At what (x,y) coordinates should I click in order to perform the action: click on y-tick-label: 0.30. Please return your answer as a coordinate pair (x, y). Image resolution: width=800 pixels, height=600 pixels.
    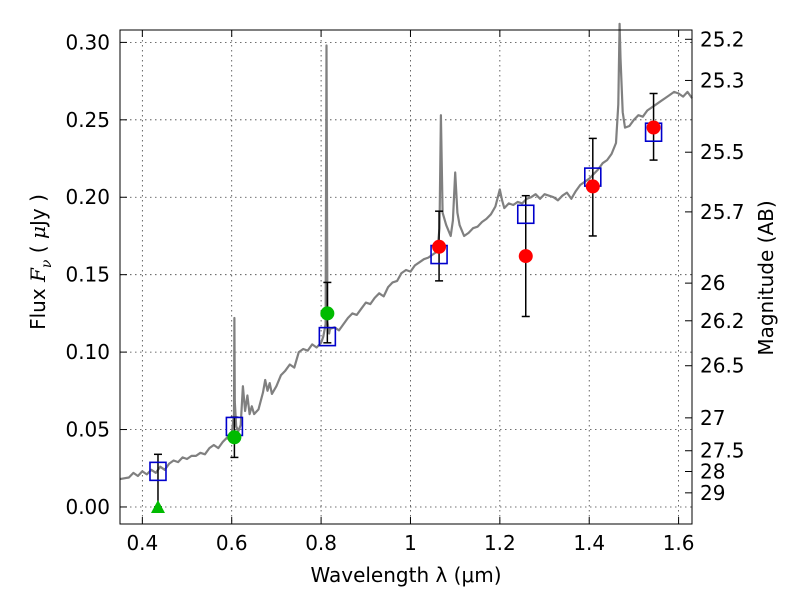
    Looking at the image, I should click on (87, 42).